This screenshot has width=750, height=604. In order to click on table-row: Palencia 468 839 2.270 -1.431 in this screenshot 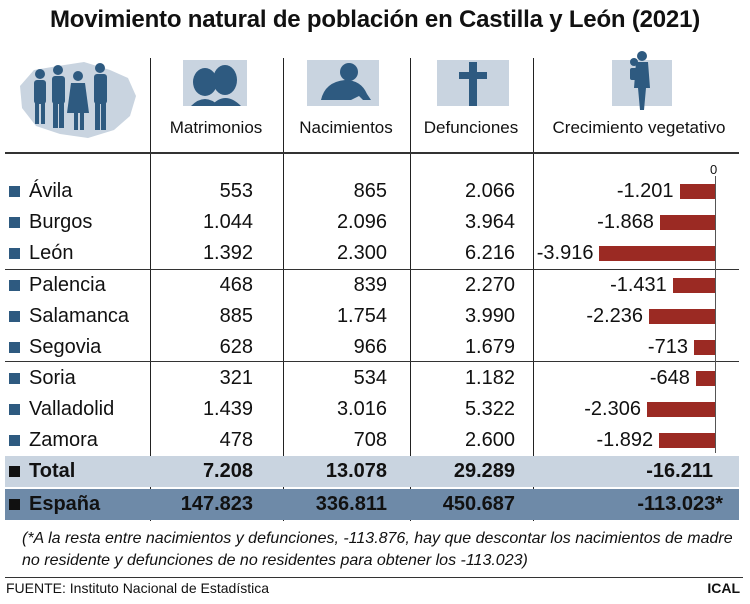, I will do `click(372, 285)`.